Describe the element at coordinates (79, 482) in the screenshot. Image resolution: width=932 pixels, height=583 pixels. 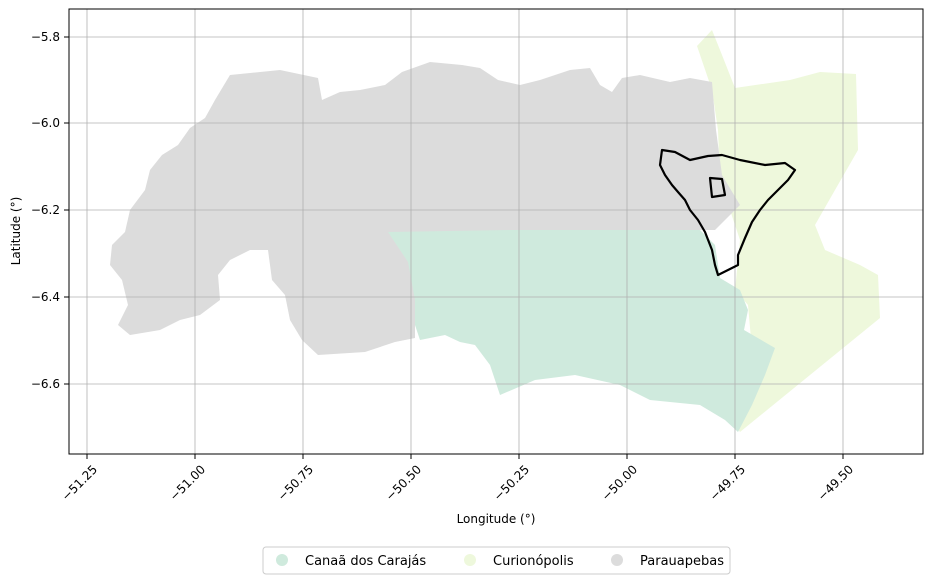
I see `x-tick-label: −51.25` at that location.